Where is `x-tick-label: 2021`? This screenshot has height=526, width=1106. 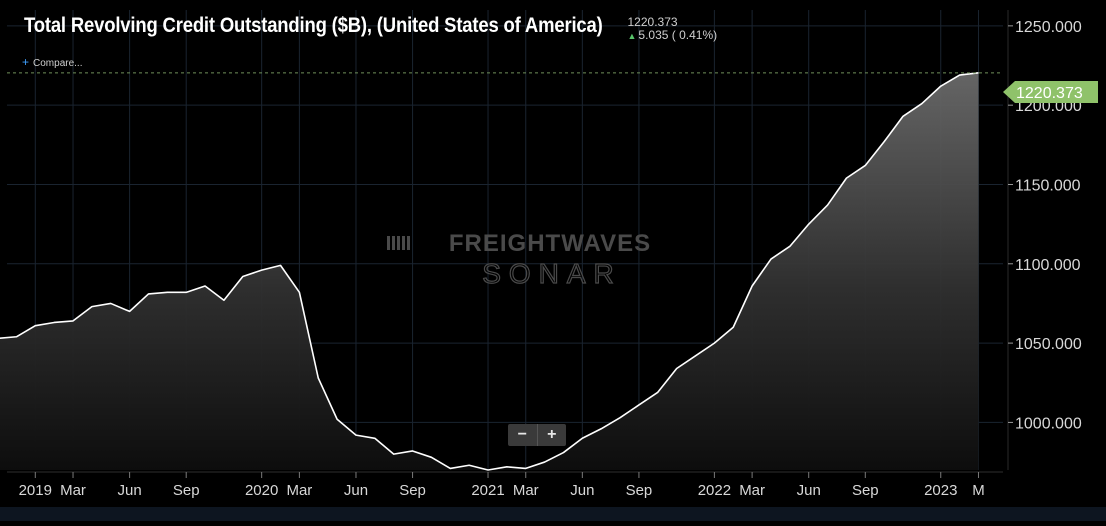
x-tick-label: 2021 is located at coordinates (487, 490).